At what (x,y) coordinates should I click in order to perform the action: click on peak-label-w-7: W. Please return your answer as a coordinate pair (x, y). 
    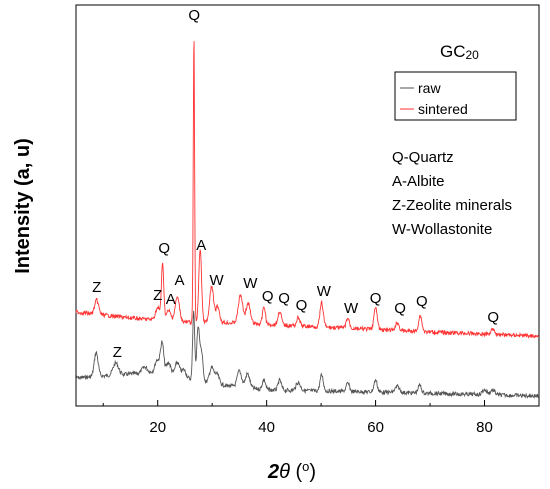
    Looking at the image, I should click on (216, 280).